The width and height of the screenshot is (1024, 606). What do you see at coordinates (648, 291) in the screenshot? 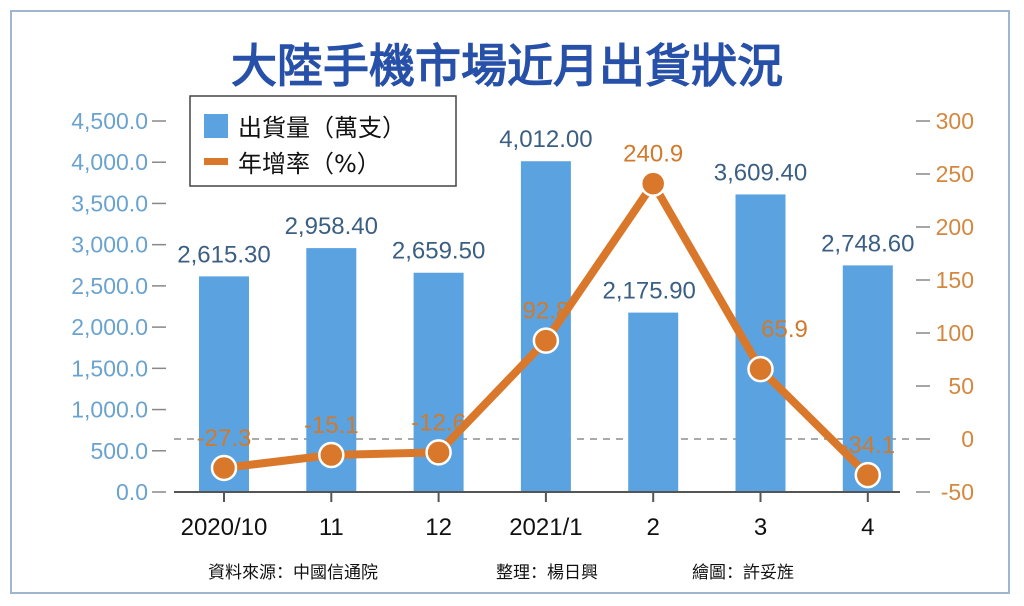
I see `bar-value-label: 2,175.90` at bounding box center [648, 291].